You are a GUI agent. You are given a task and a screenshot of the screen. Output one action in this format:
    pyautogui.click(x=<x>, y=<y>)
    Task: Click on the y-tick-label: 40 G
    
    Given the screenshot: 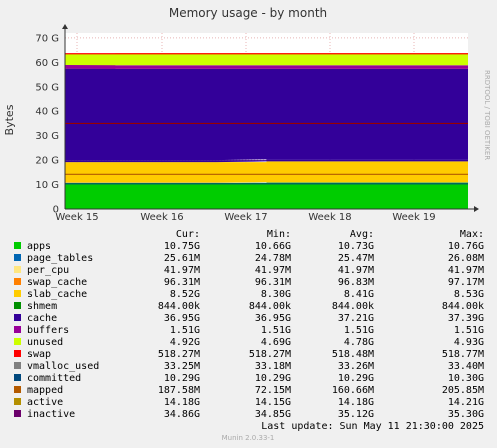 What is the action you would take?
    pyautogui.click(x=47, y=112)
    